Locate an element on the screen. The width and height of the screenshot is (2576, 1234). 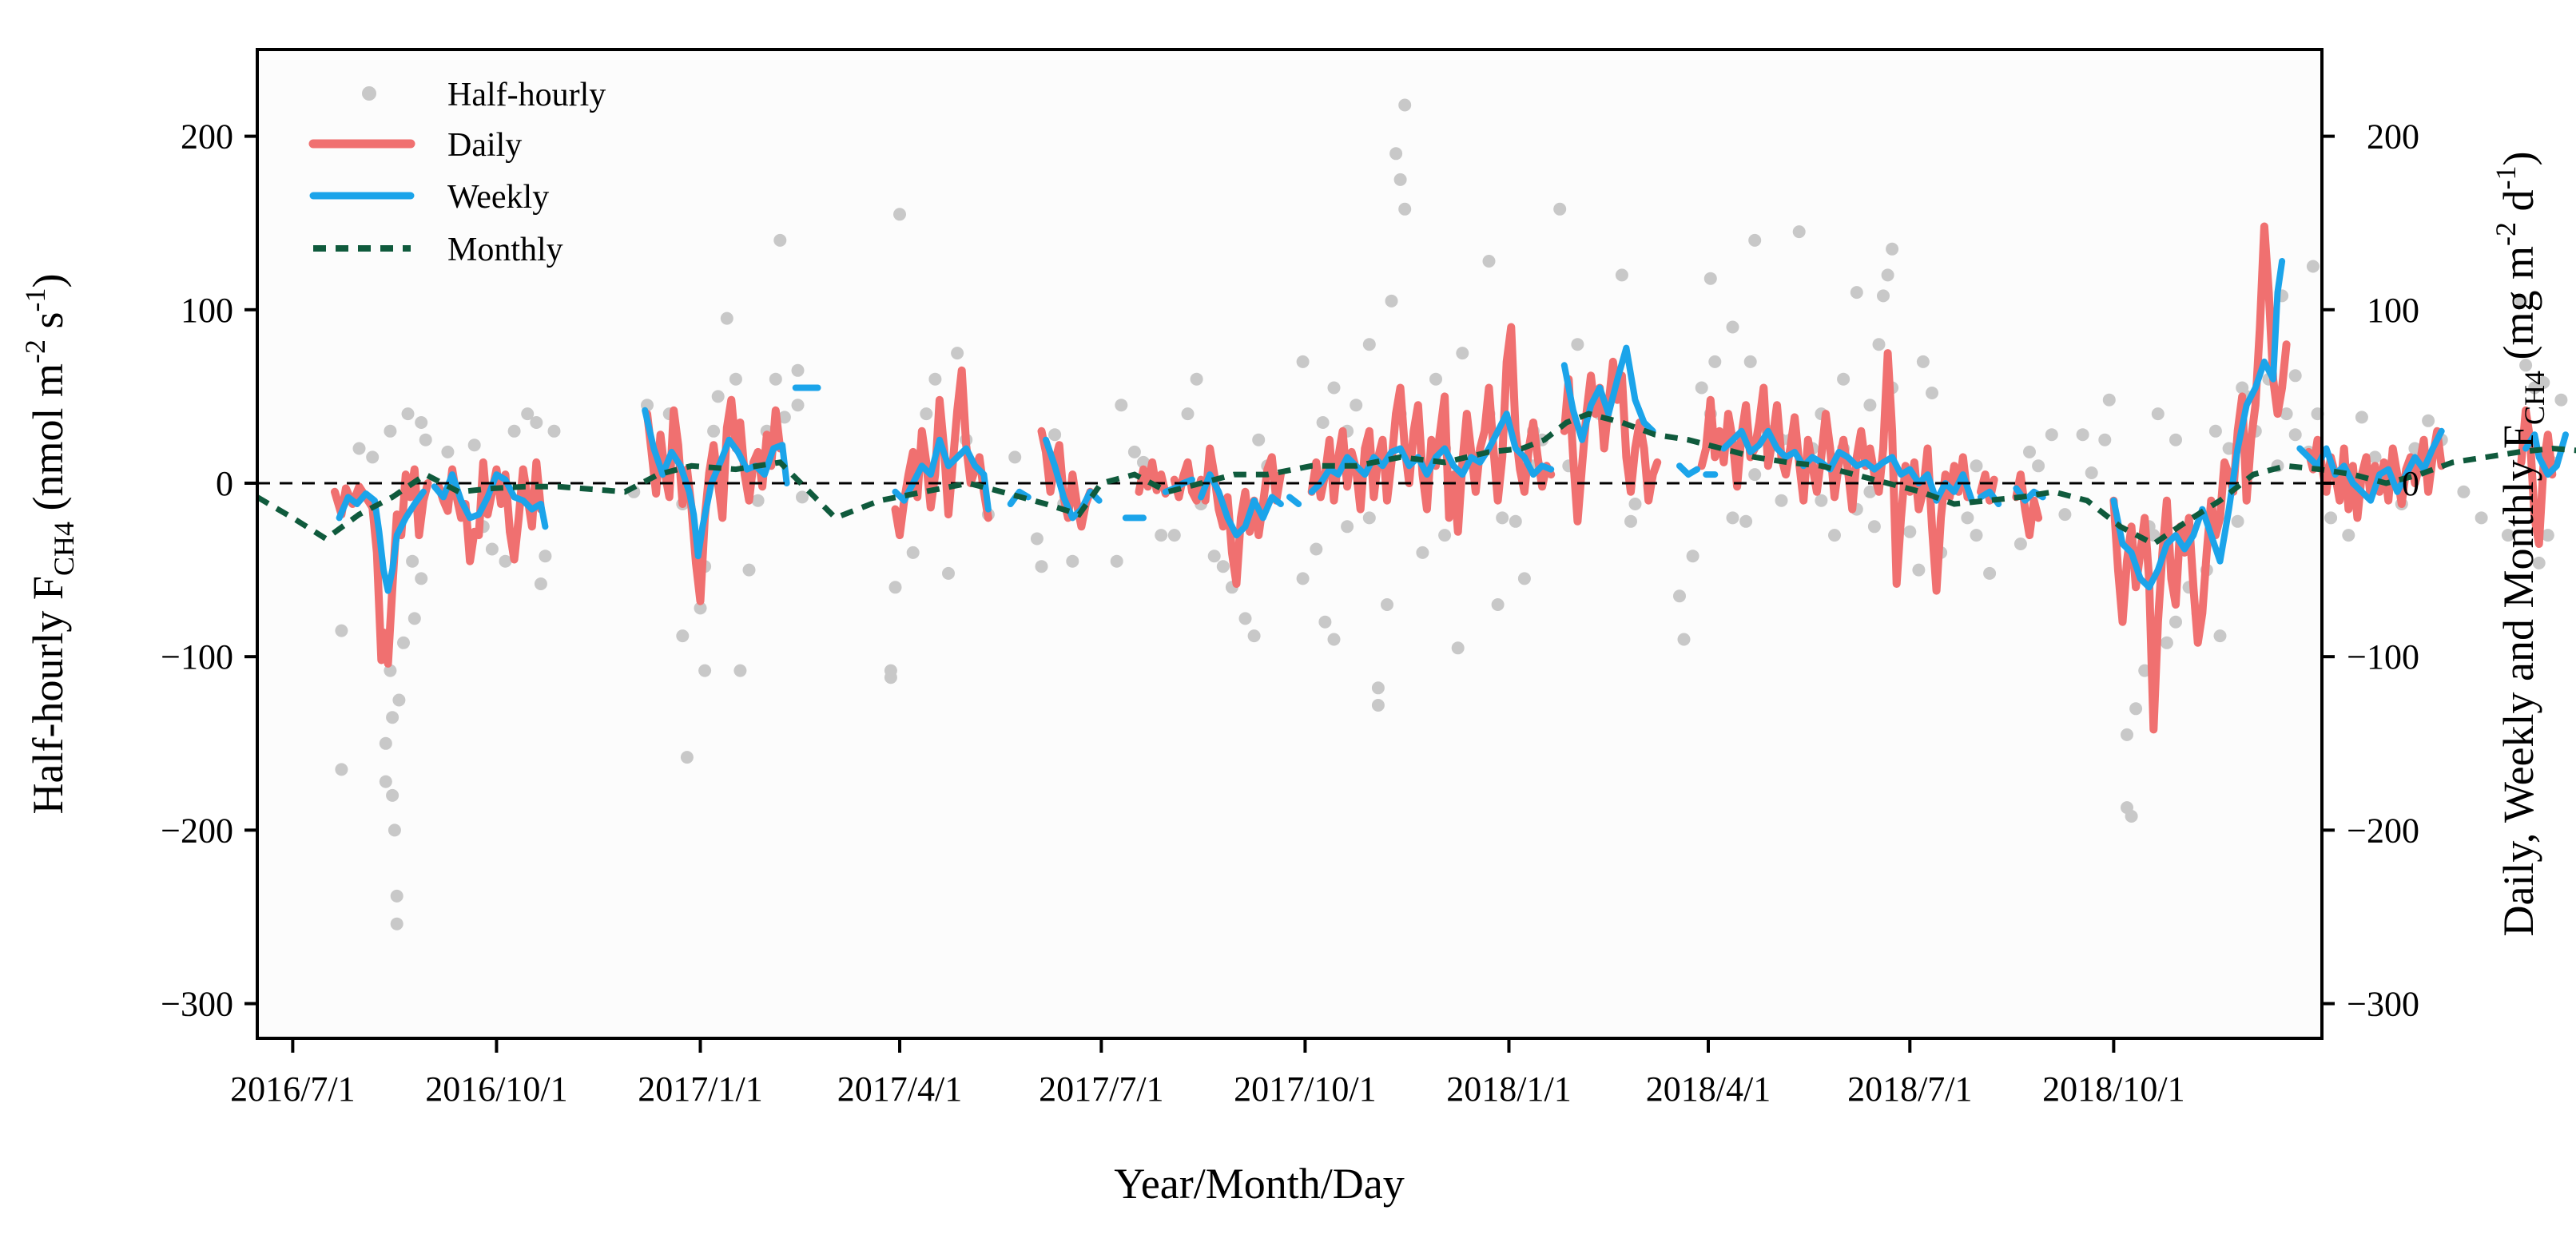
left-y-axis-title: Half-hourly FCH4 (nmol m-2 s-1) is located at coordinates (49, 544).